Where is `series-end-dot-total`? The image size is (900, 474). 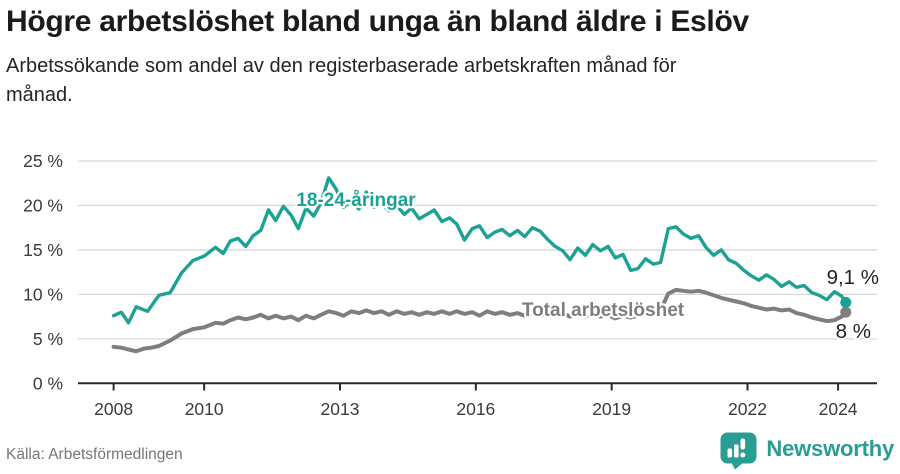
series-end-dot-total is located at coordinates (846, 312).